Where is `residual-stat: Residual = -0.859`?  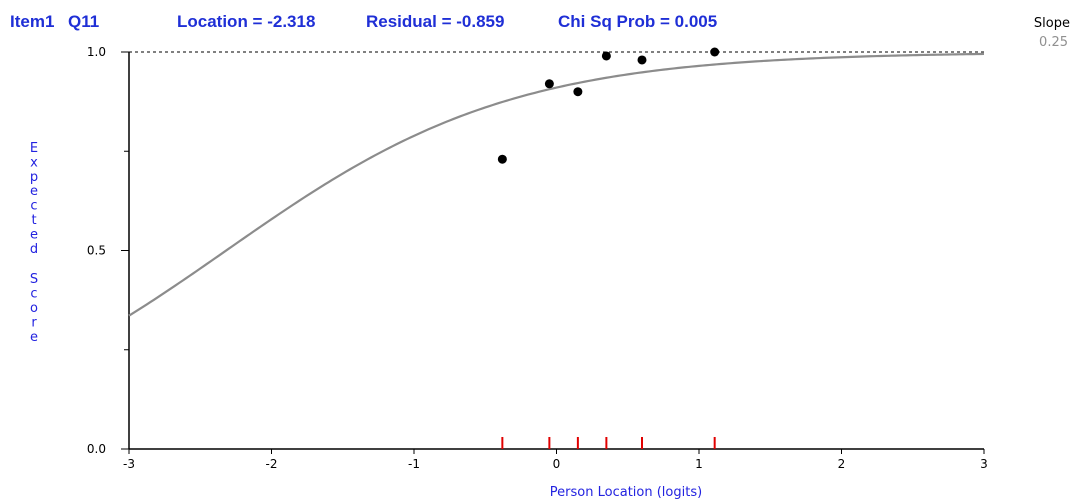 residual-stat: Residual = -0.859 is located at coordinates (435, 21).